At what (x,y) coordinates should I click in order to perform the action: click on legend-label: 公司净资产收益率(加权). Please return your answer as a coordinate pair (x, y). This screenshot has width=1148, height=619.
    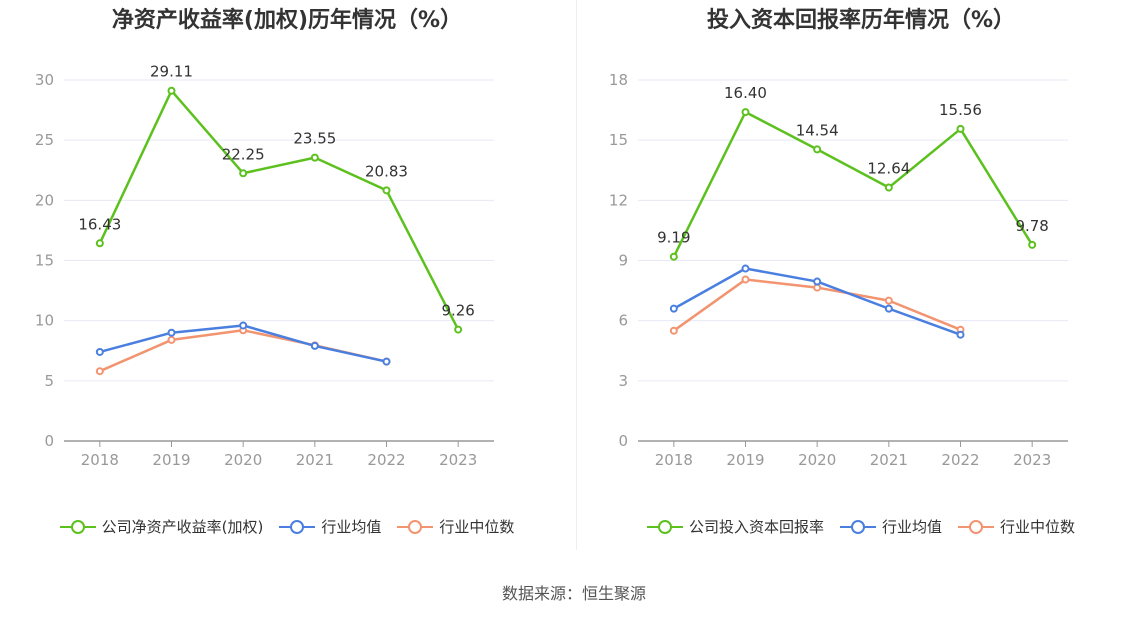
    Looking at the image, I should click on (182, 527).